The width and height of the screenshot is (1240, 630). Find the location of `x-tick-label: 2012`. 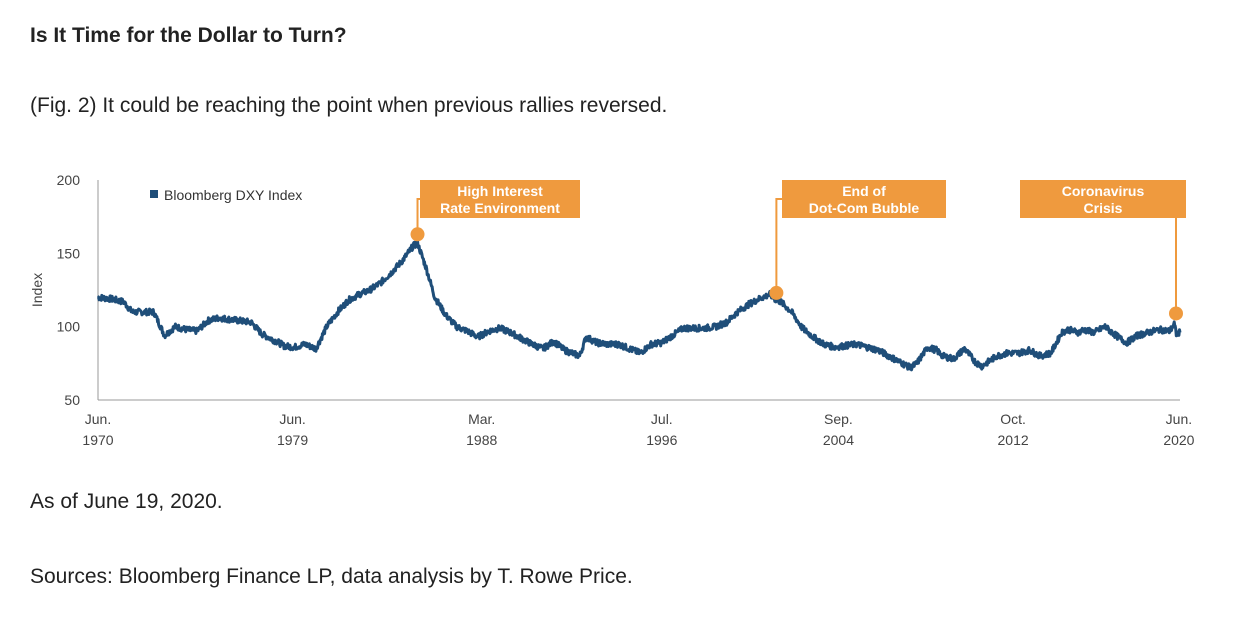

x-tick-label: 2012 is located at coordinates (1013, 440).